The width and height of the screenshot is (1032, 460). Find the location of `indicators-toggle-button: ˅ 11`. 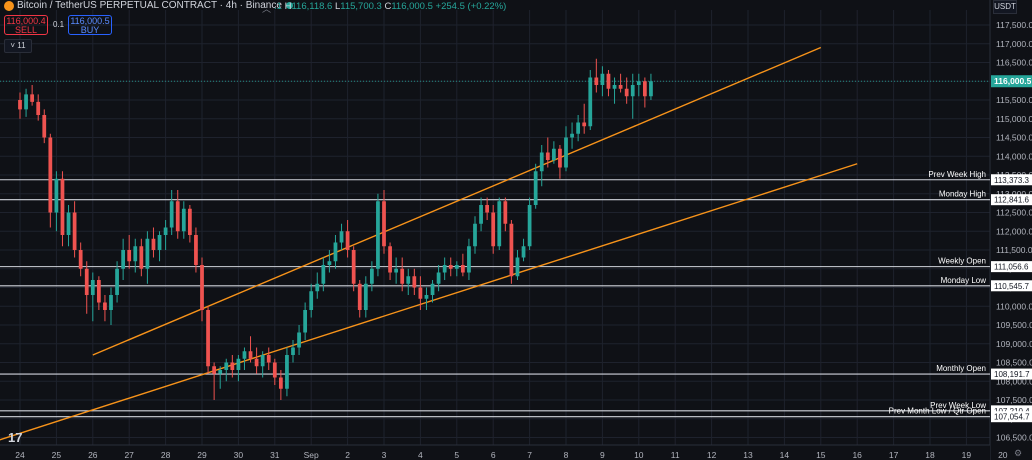

indicators-toggle-button: ˅ 11 is located at coordinates (18, 46).